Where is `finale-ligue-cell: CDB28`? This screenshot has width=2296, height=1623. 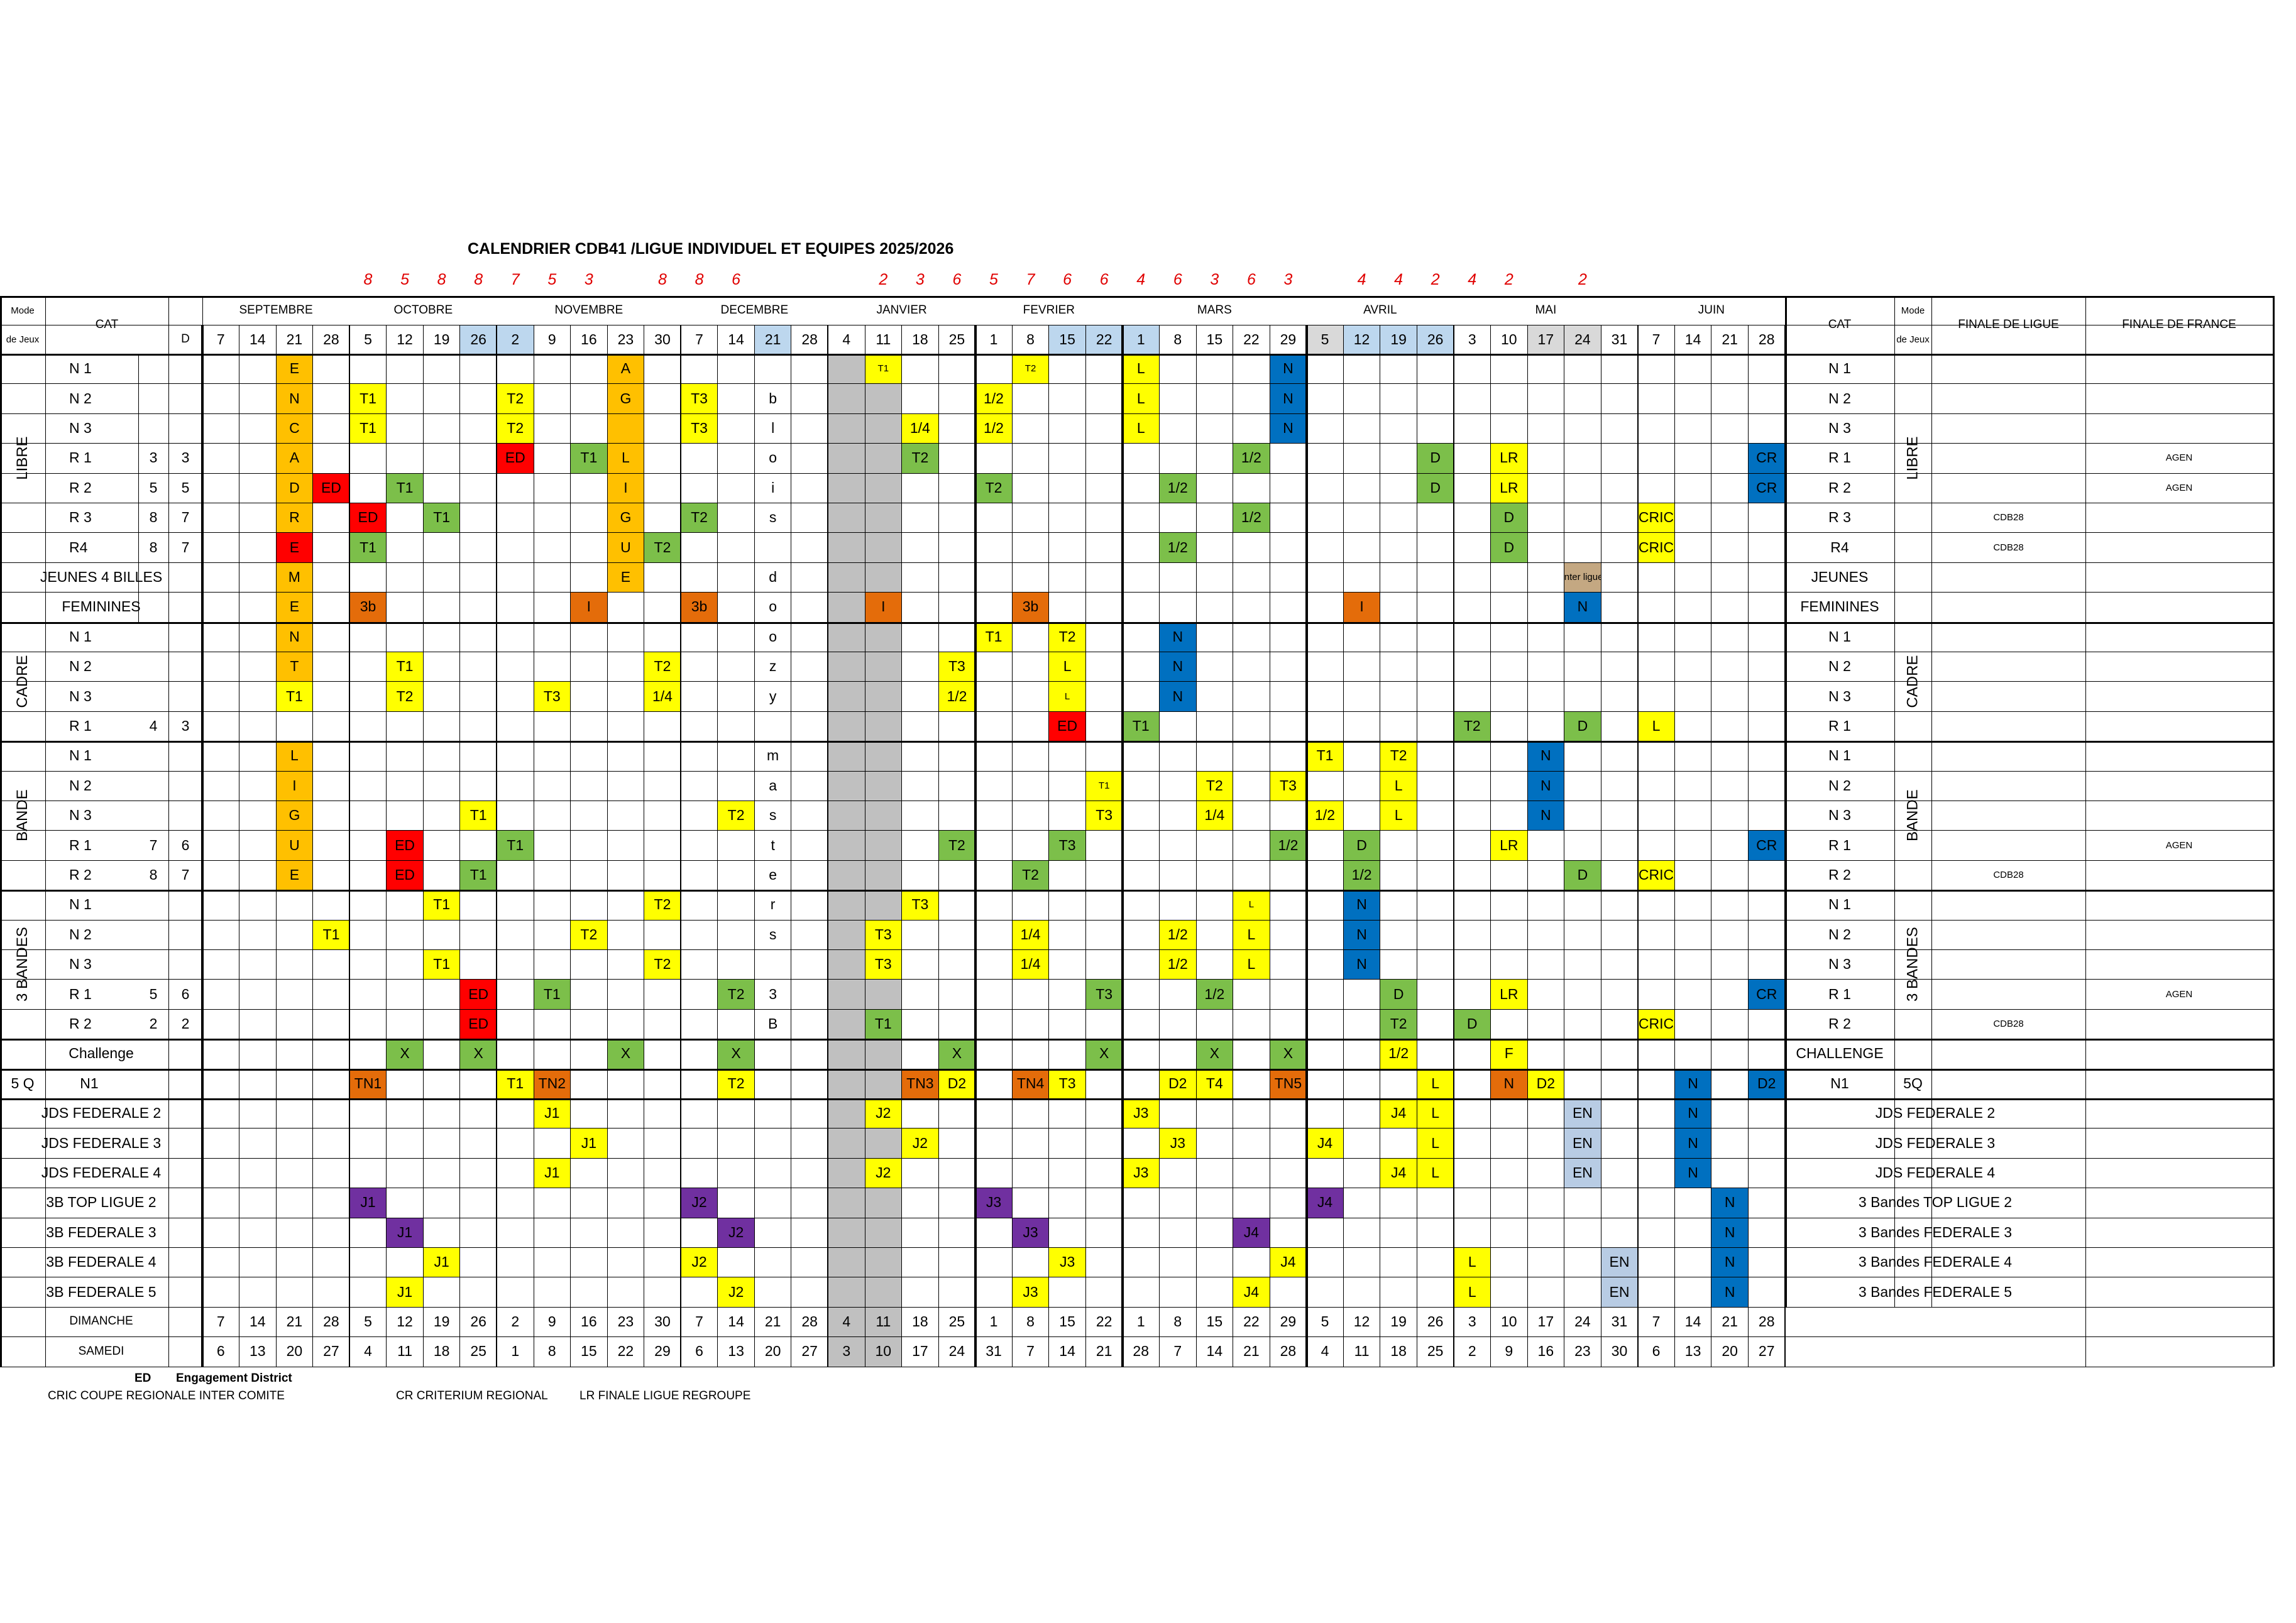
finale-ligue-cell: CDB28 is located at coordinates (2008, 517).